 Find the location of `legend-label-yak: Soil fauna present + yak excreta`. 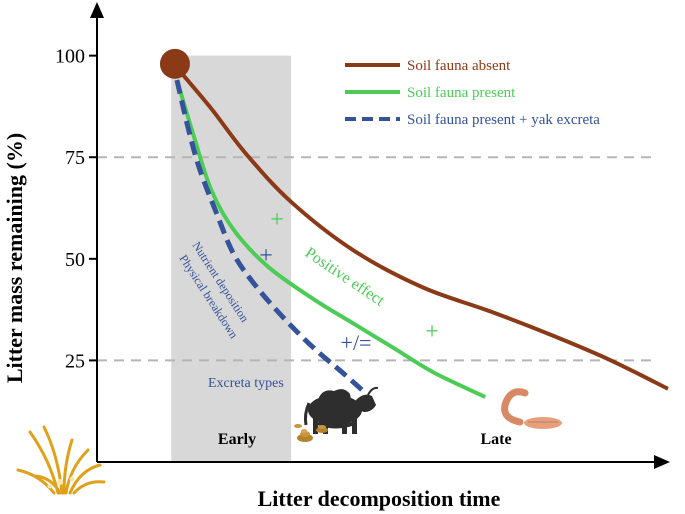

legend-label-yak: Soil fauna present + yak excreta is located at coordinates (503, 120).